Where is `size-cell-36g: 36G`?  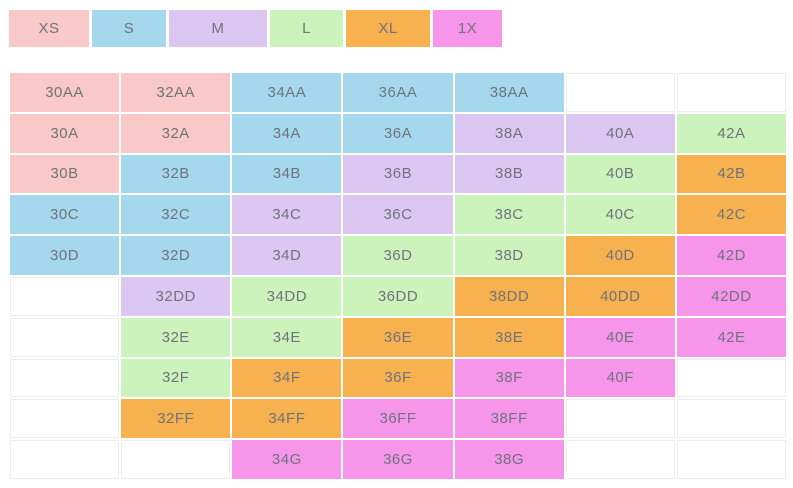 size-cell-36g: 36G is located at coordinates (398, 459).